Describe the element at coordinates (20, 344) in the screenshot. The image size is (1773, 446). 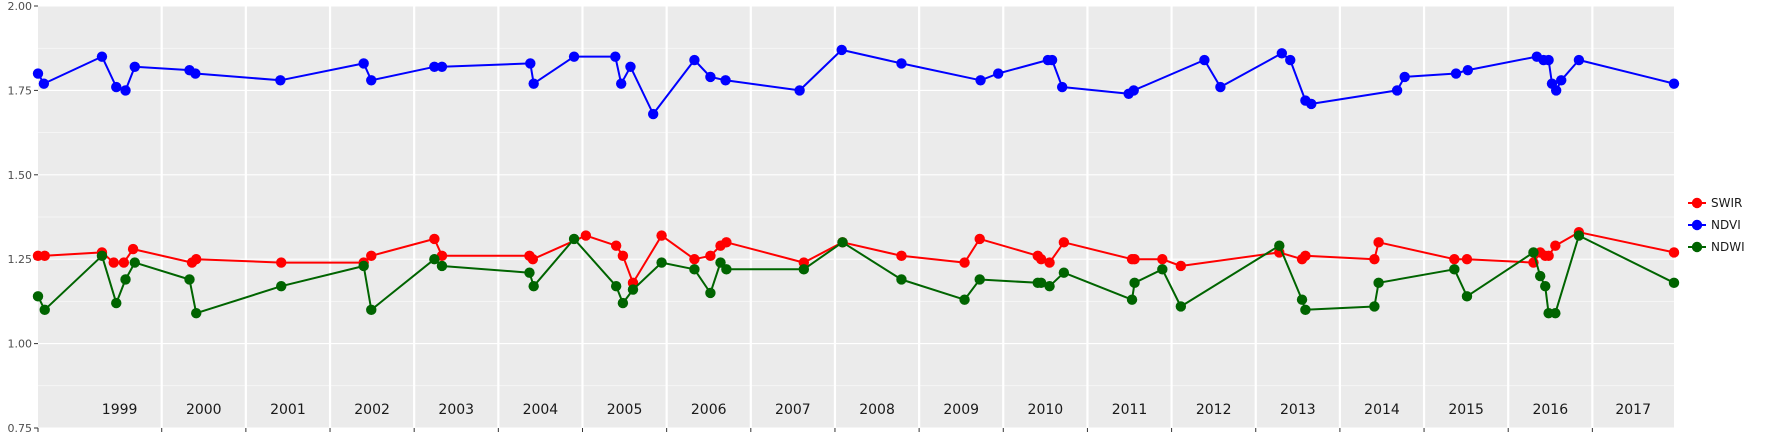
I see `y-tick-label: 1.00` at that location.